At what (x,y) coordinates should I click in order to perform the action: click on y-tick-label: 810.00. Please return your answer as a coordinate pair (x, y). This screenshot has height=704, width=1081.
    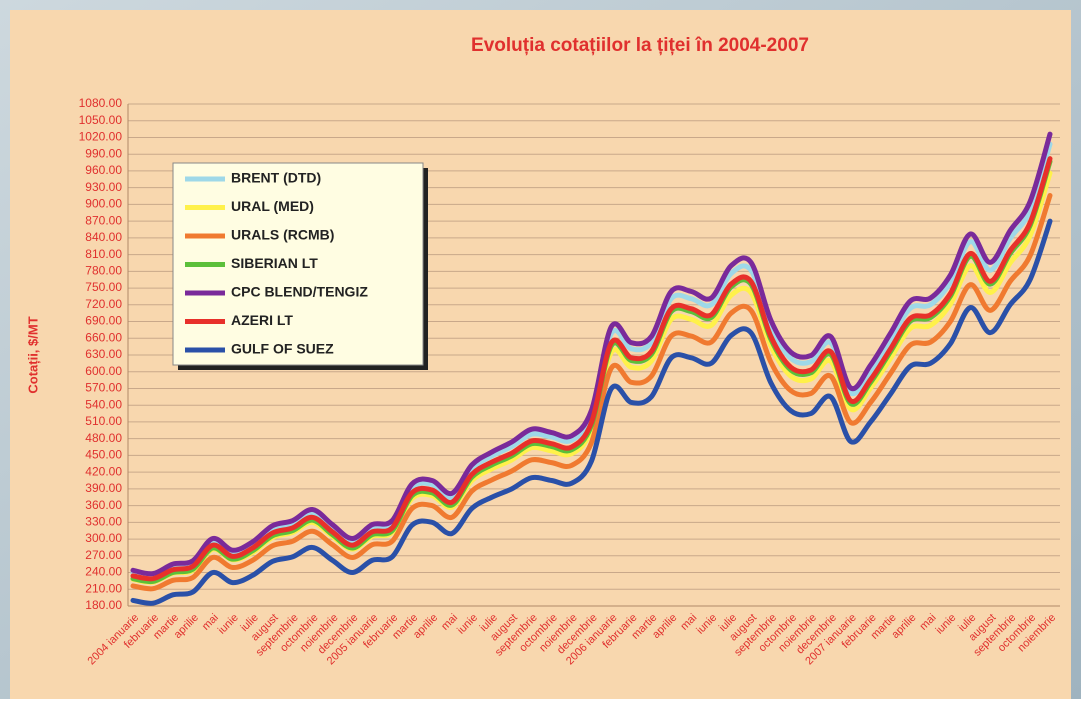
    Looking at the image, I should click on (103, 254).